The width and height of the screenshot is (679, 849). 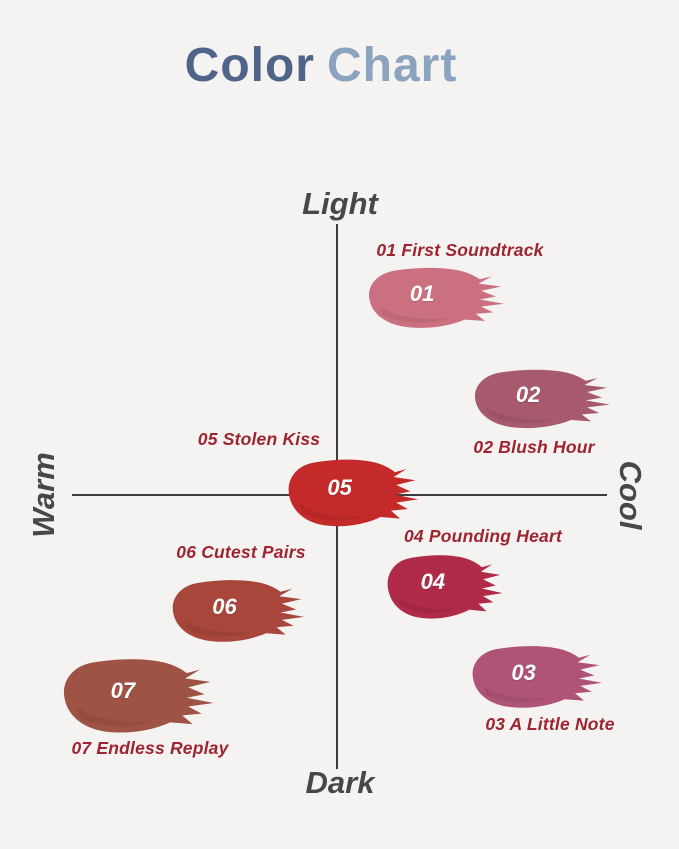 What do you see at coordinates (483, 536) in the screenshot?
I see `swatch-04-label: 04 Pounding Heart` at bounding box center [483, 536].